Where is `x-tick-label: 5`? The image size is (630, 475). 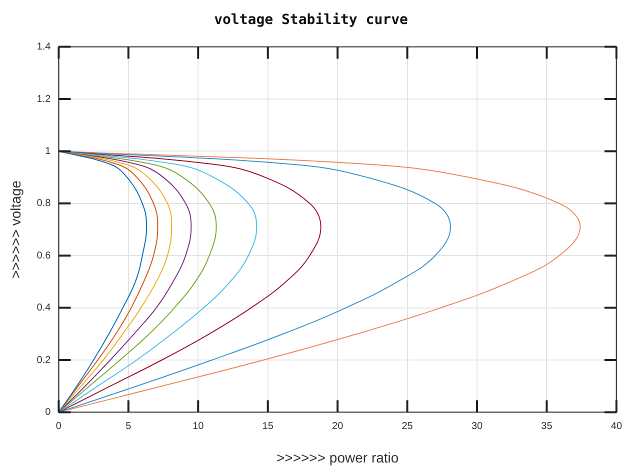 x-tick-label: 5 is located at coordinates (129, 426).